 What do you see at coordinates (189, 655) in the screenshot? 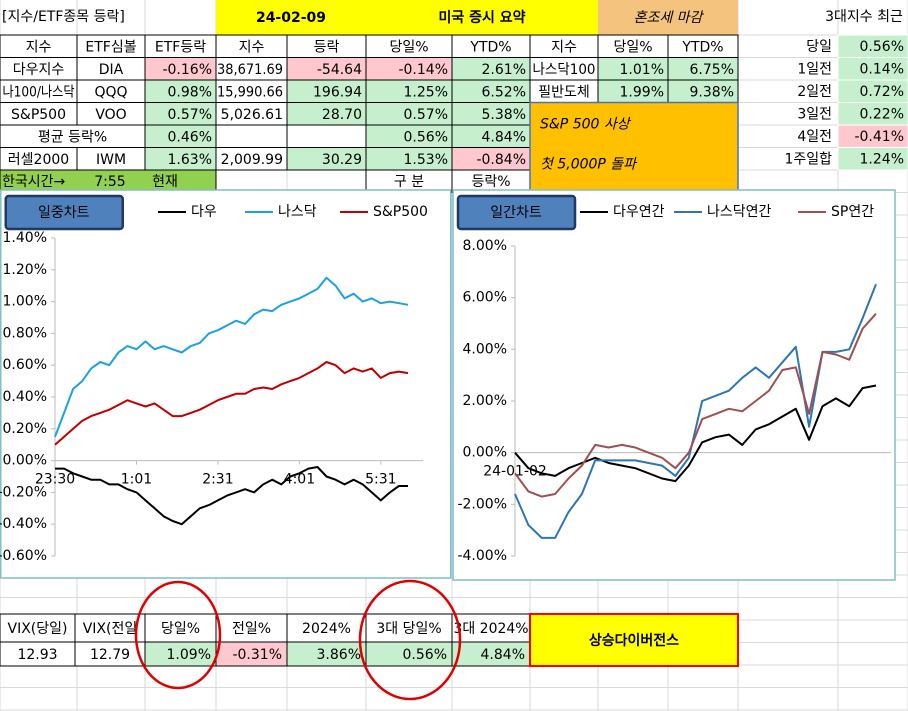
I see `table-cell: 1.09%` at bounding box center [189, 655].